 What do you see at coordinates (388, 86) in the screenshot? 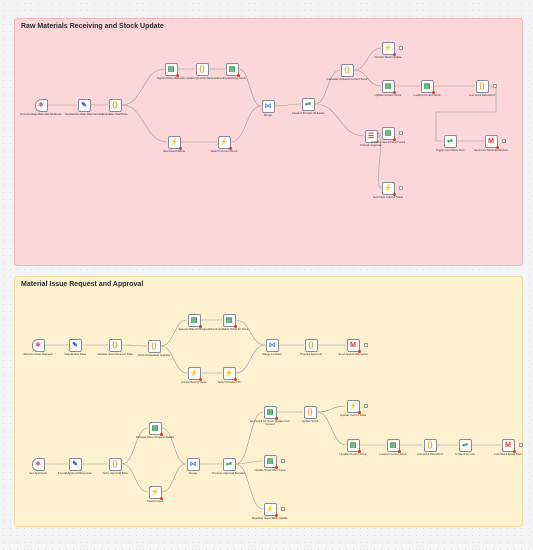
I see `node-r-update-cs: ▤` at bounding box center [388, 86].